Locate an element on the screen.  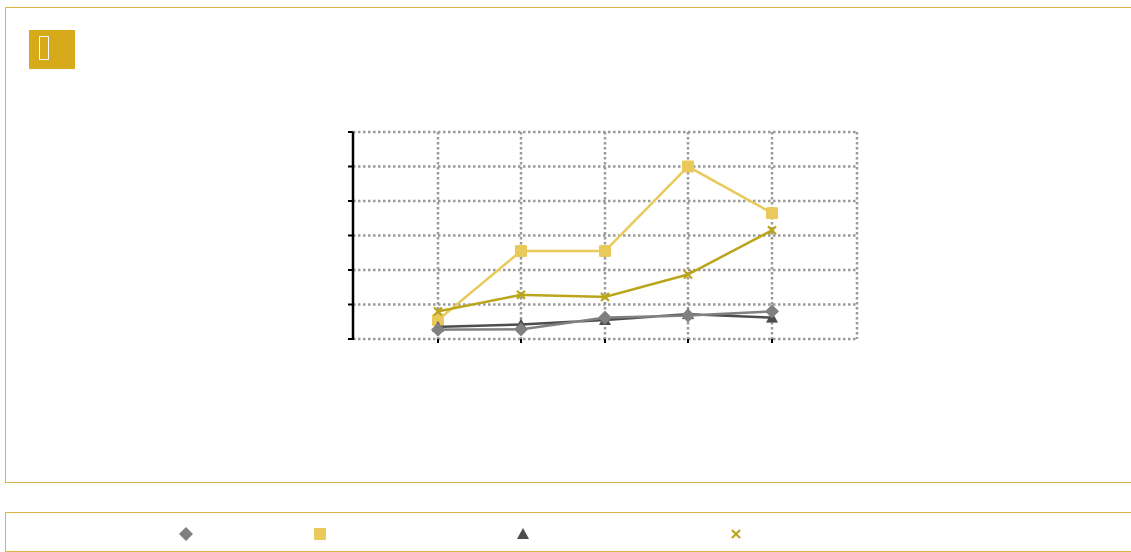
header-badge is located at coordinates (52, 49).